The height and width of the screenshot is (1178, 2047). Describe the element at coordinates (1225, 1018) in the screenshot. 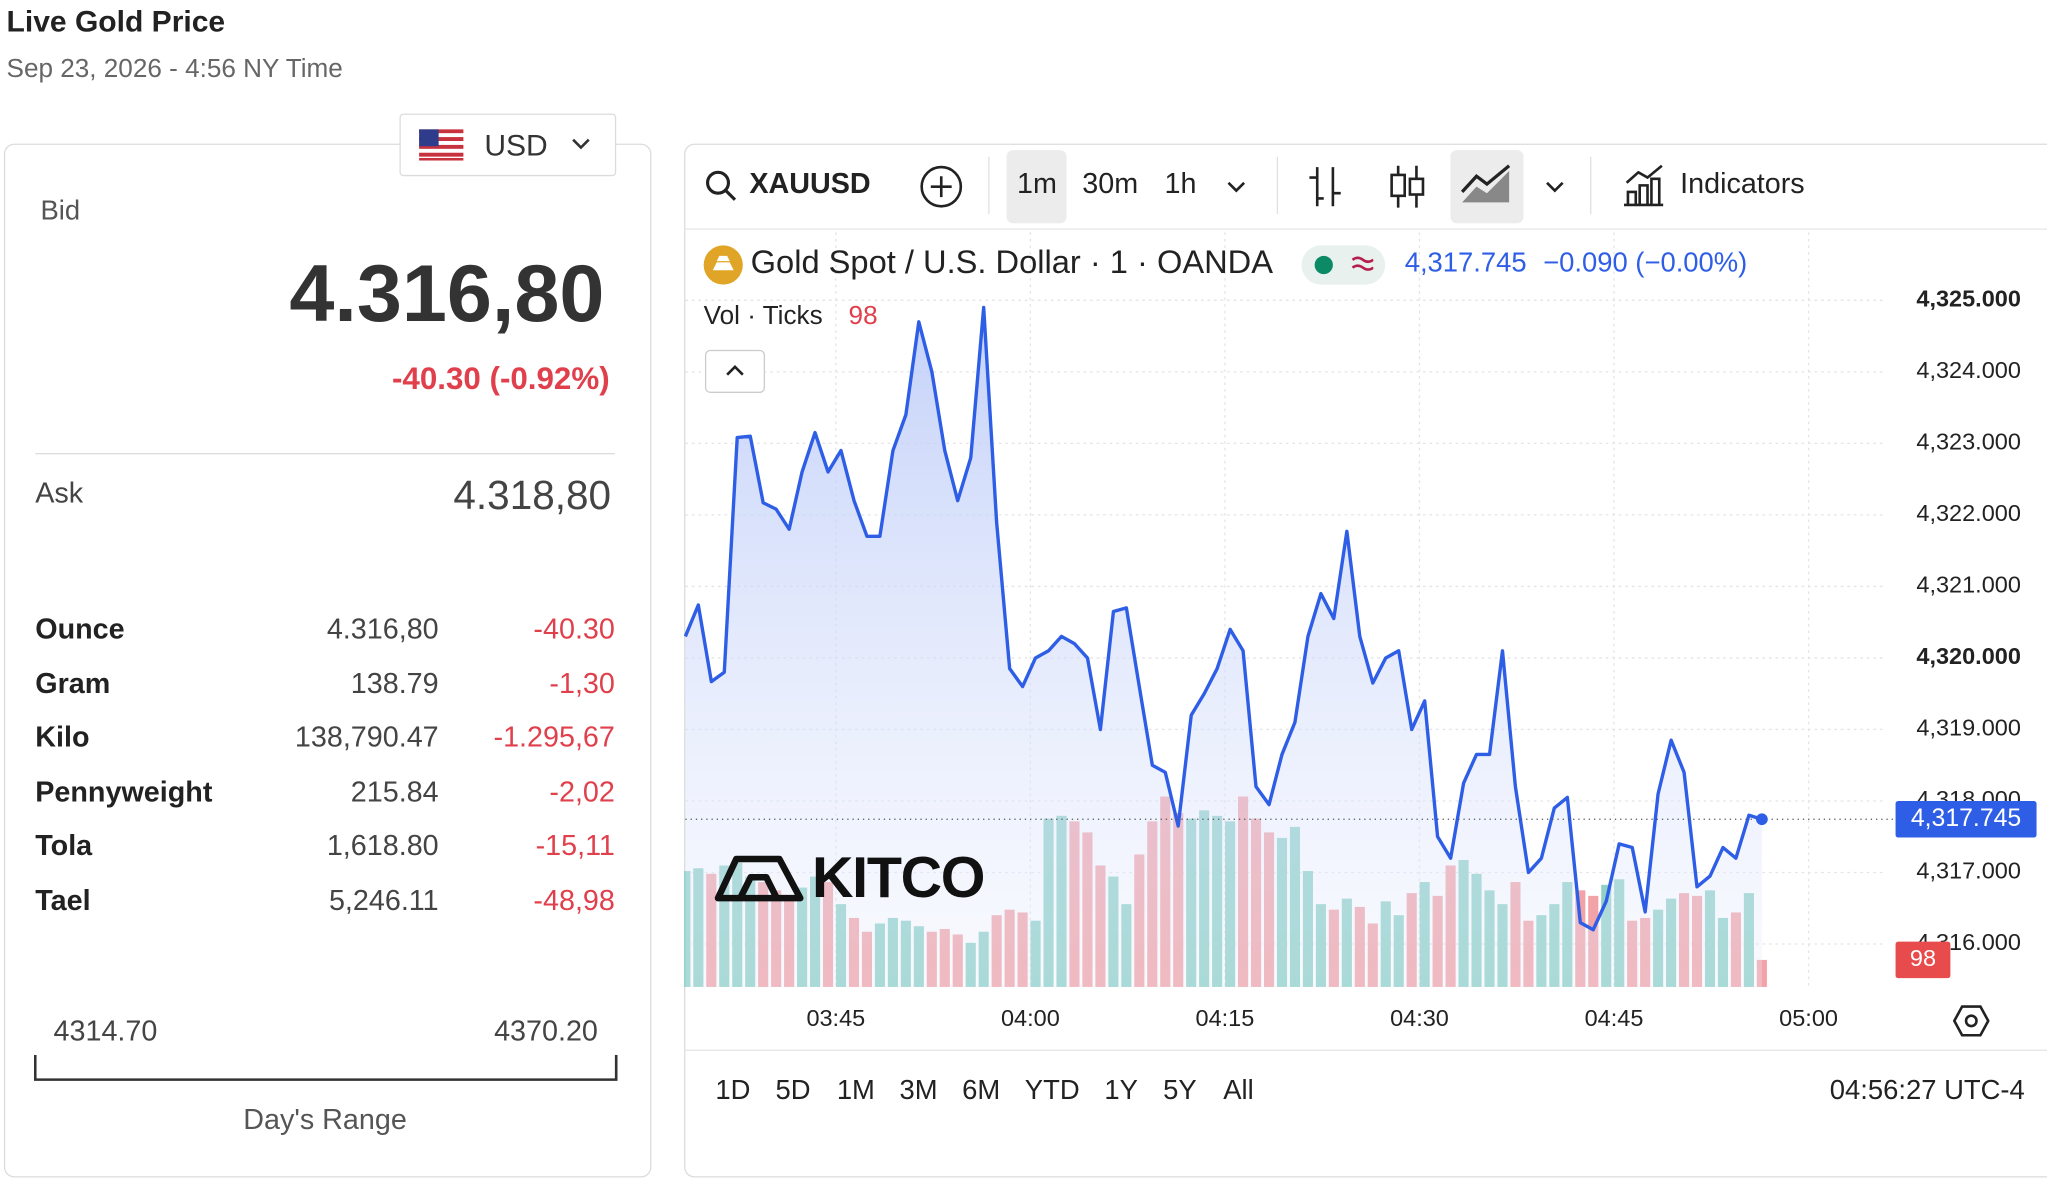

I see `x-tick-label: 04:15` at that location.